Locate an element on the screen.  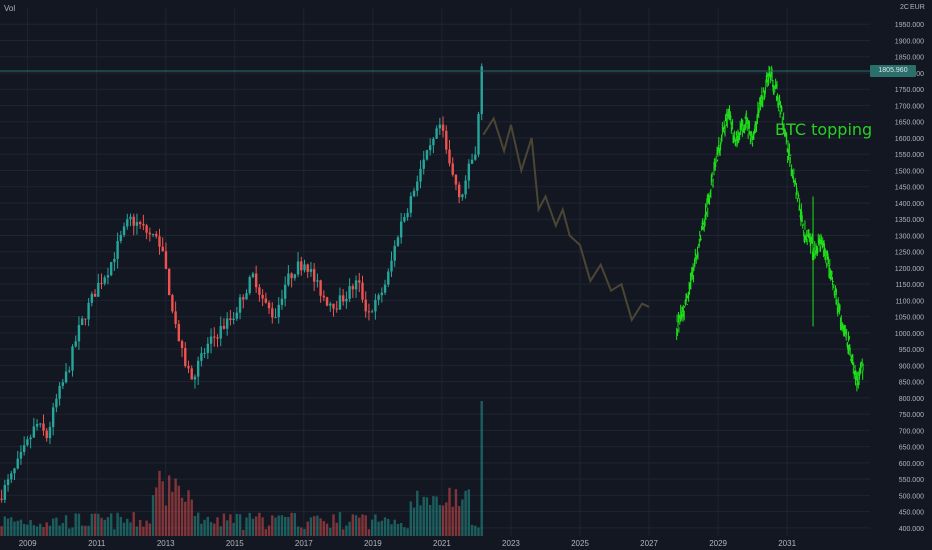
volume-legend: Vol is located at coordinates (10, 8).